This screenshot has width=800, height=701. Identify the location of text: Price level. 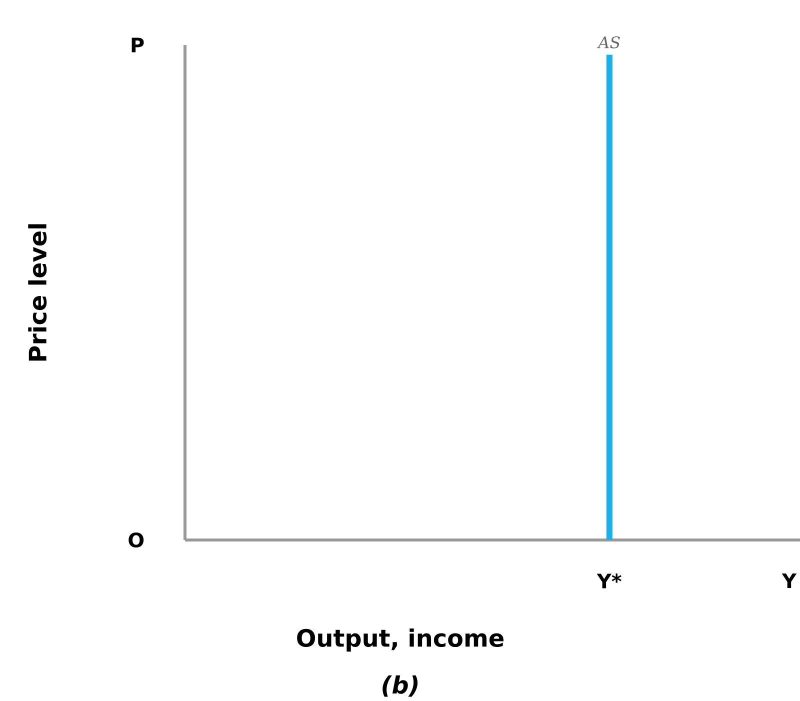
(37, 292).